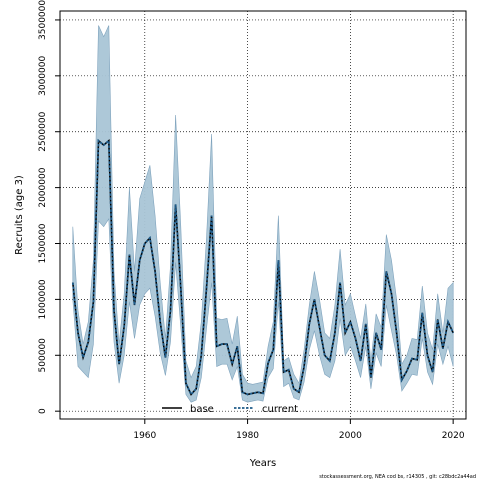 The image size is (480, 480). I want to click on y-tick-label: 500000, so click(43, 355).